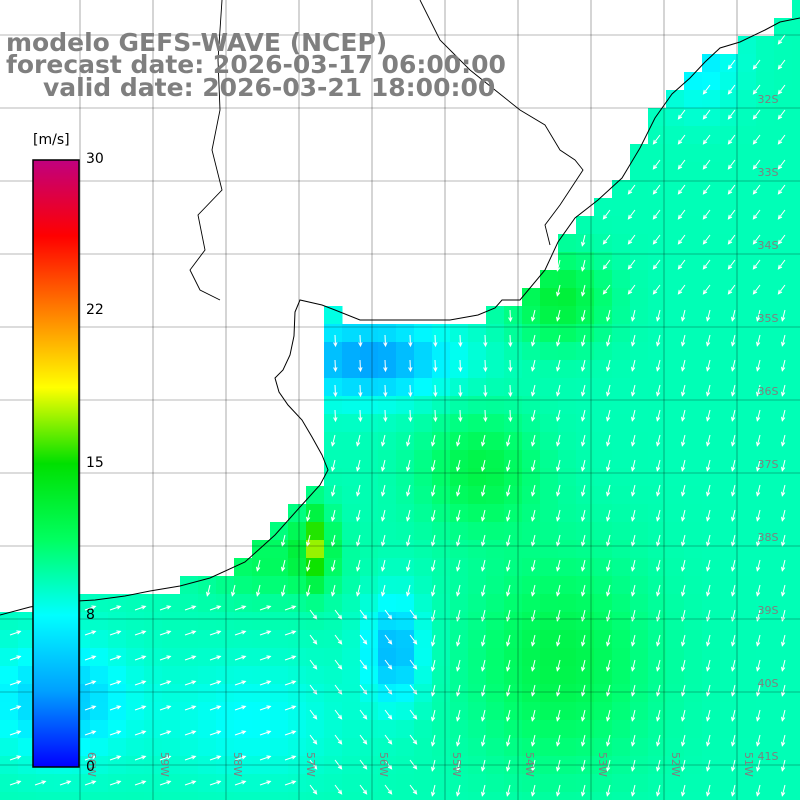 The width and height of the screenshot is (800, 804). Describe the element at coordinates (768, 99) in the screenshot. I see `latitude-label: 32S` at that location.